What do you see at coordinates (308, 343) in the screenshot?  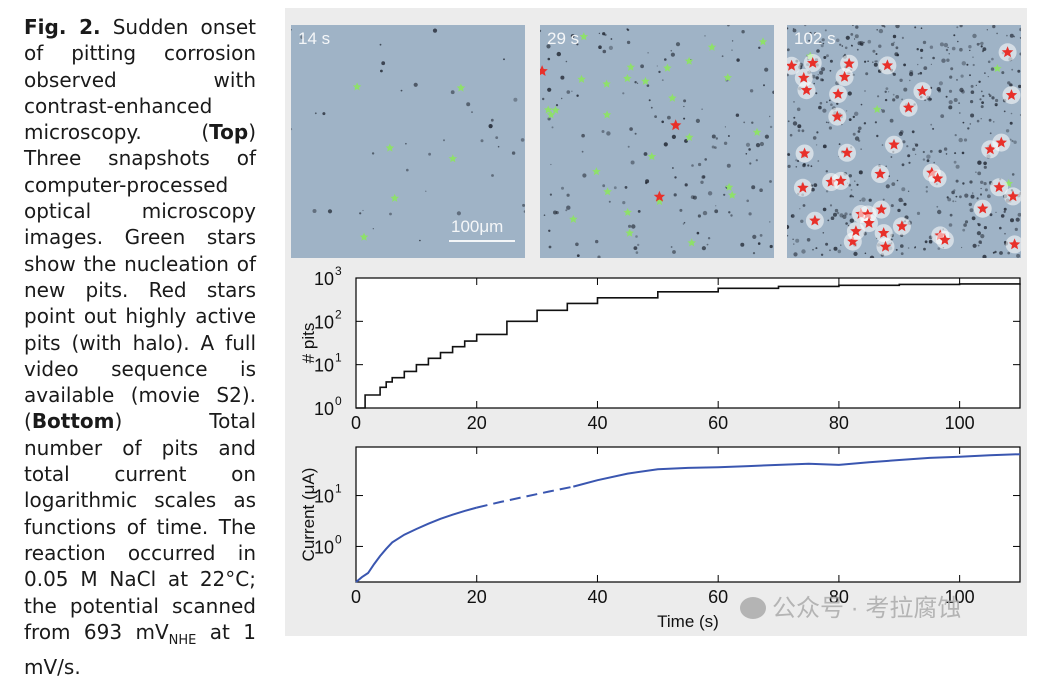 I see `y-axis-label: # pits` at bounding box center [308, 343].